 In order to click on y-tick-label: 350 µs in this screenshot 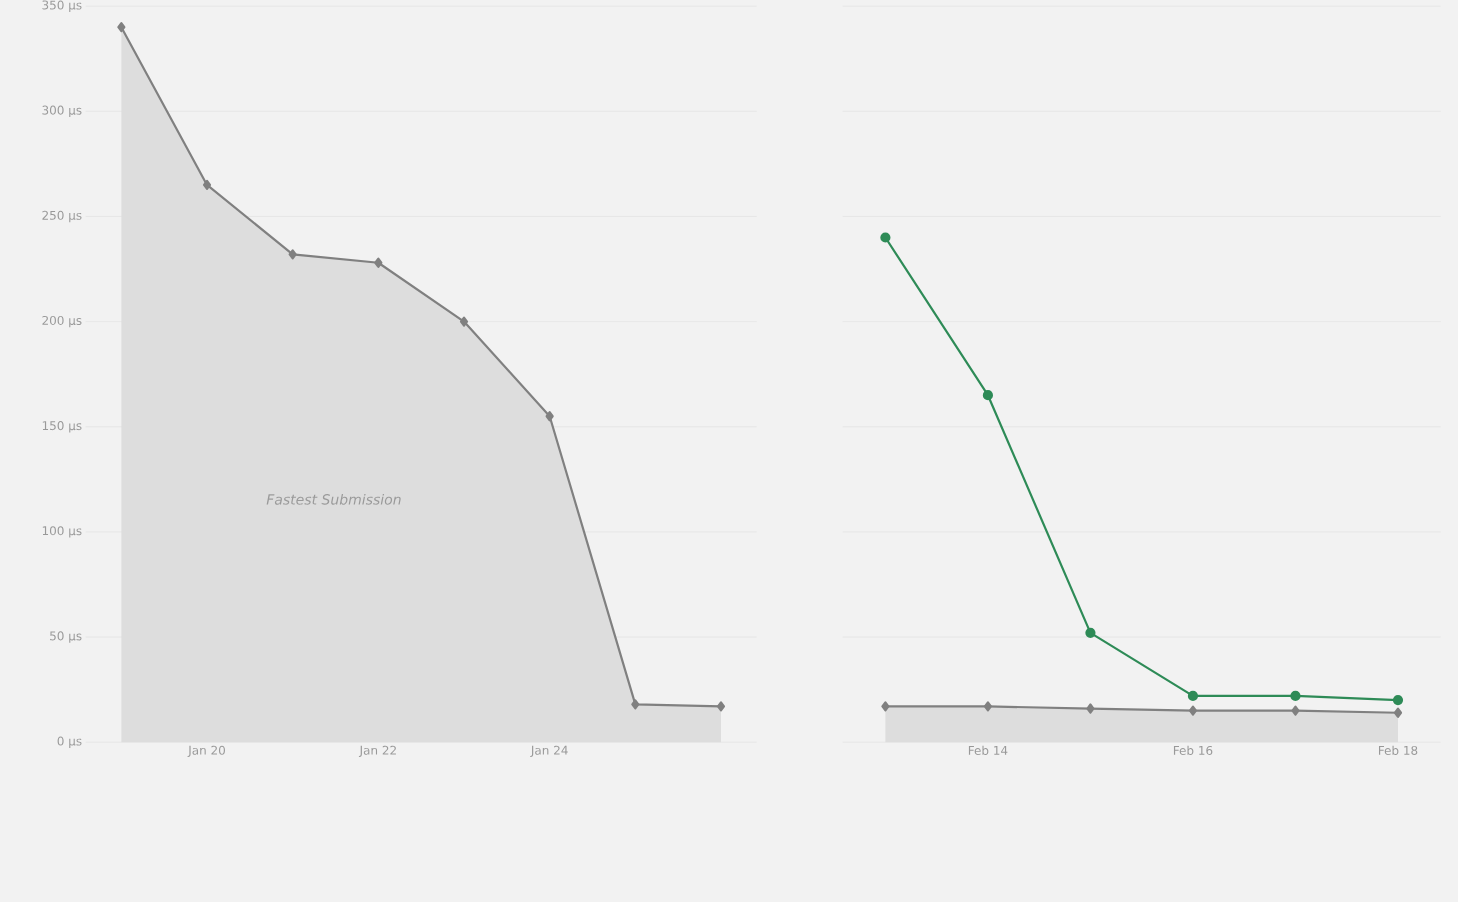, I will do `click(62, 6)`.